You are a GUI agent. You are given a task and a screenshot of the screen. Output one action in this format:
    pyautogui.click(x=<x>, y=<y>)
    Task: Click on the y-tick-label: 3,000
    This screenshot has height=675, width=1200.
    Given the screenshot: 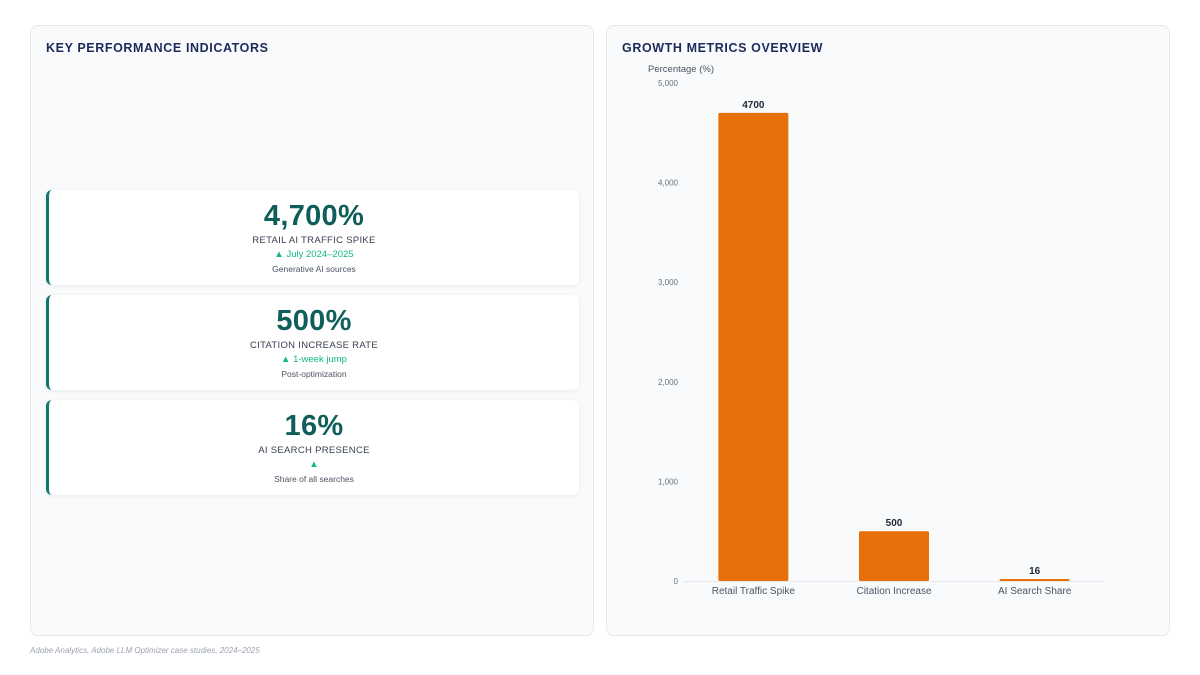 What is the action you would take?
    pyautogui.click(x=668, y=282)
    